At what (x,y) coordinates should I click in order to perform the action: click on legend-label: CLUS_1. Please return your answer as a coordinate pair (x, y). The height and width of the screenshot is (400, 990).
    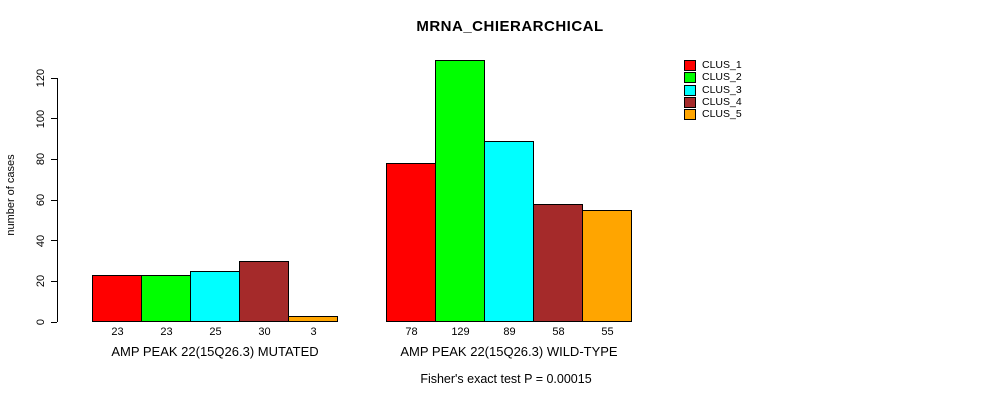
    Looking at the image, I should click on (722, 65).